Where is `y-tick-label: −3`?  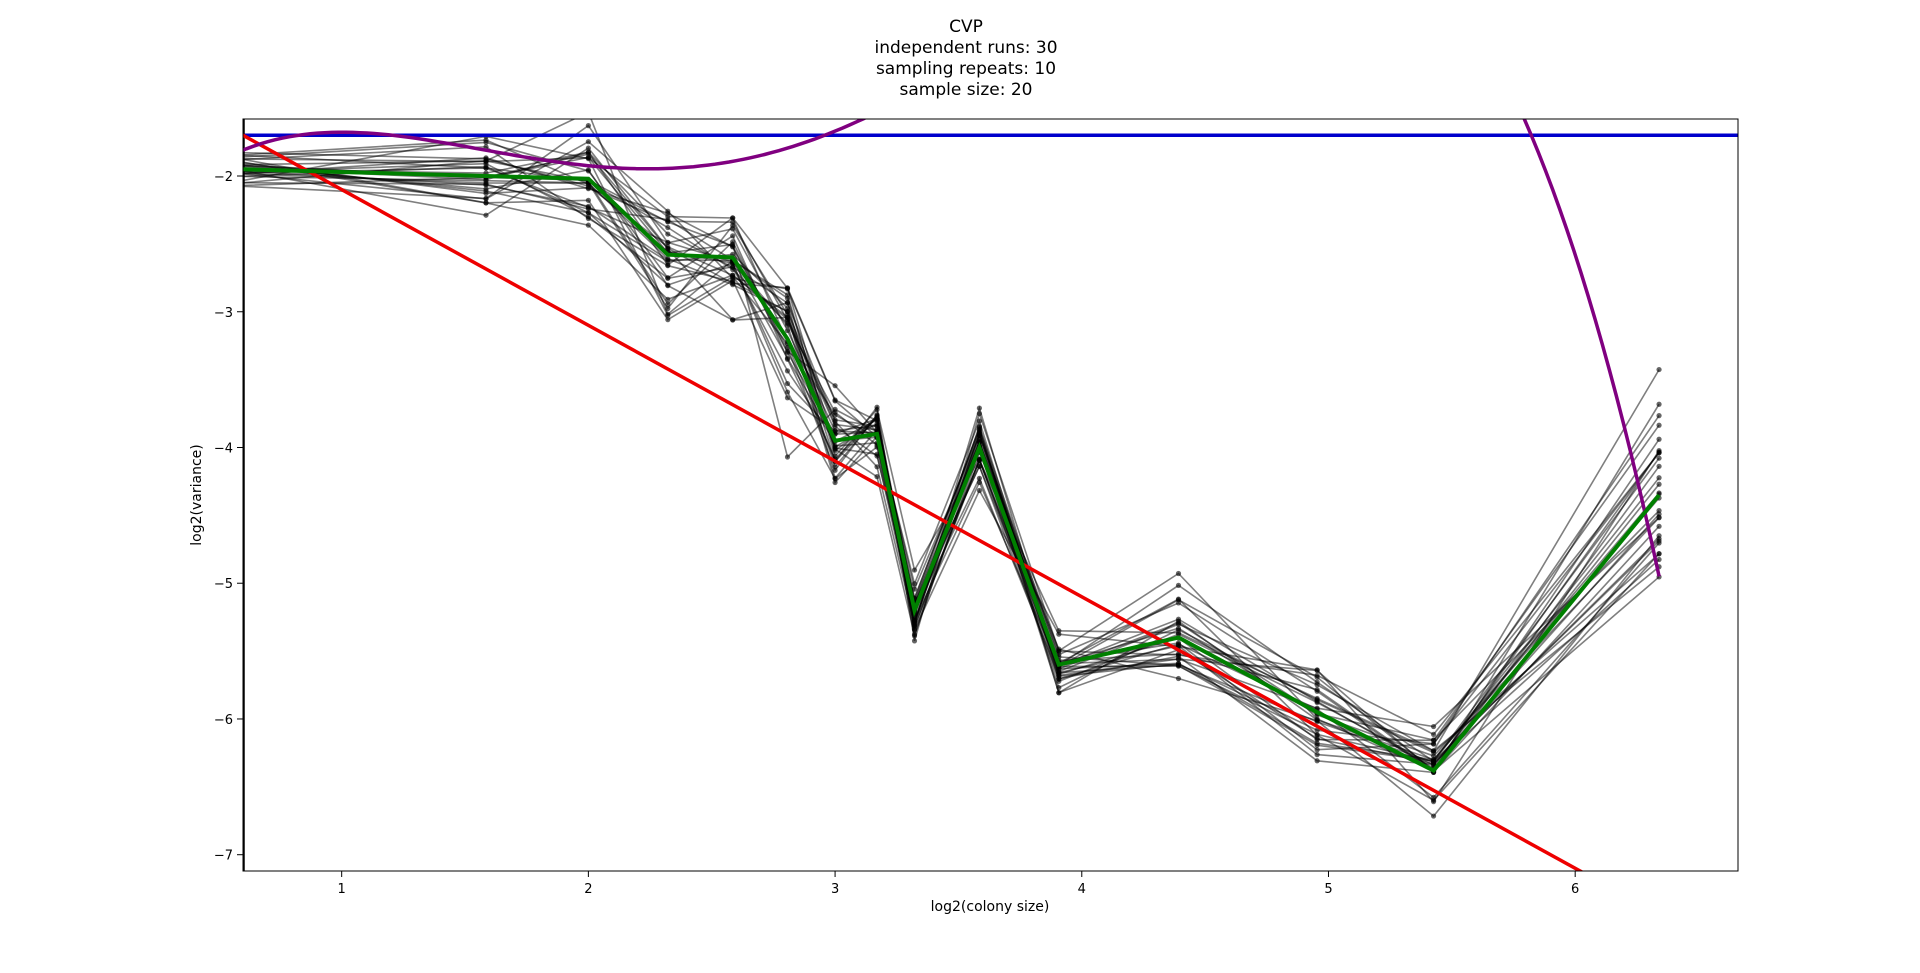 y-tick-label: −3 is located at coordinates (223, 313).